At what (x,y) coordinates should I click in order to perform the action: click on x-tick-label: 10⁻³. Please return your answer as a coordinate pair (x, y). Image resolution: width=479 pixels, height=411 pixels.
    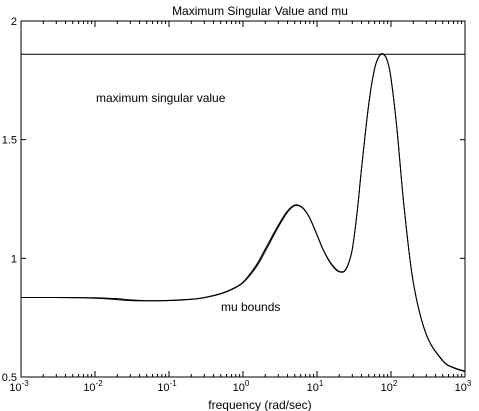
    Looking at the image, I should click on (19, 386).